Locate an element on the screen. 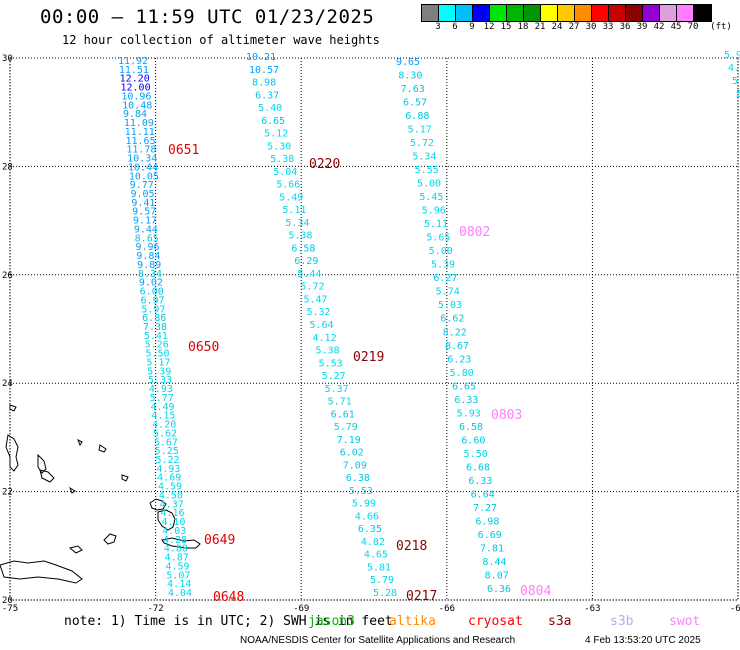 This screenshot has width=740, height=650. wave-height-value: 5.9 is located at coordinates (732, 55).